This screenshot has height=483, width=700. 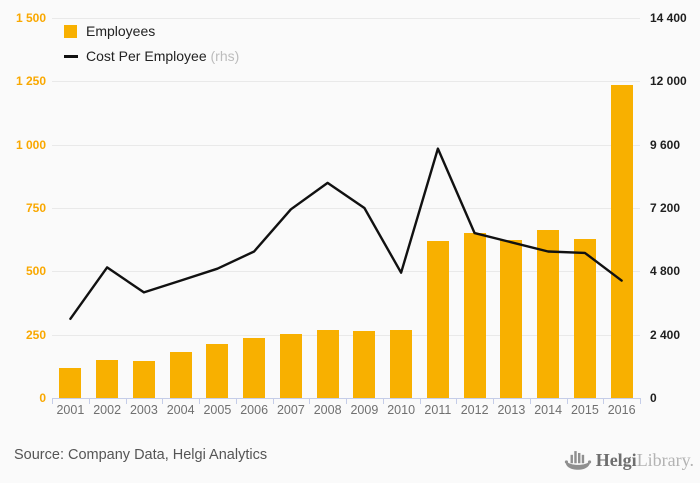 What do you see at coordinates (364, 364) in the screenshot?
I see `bar-2009` at bounding box center [364, 364].